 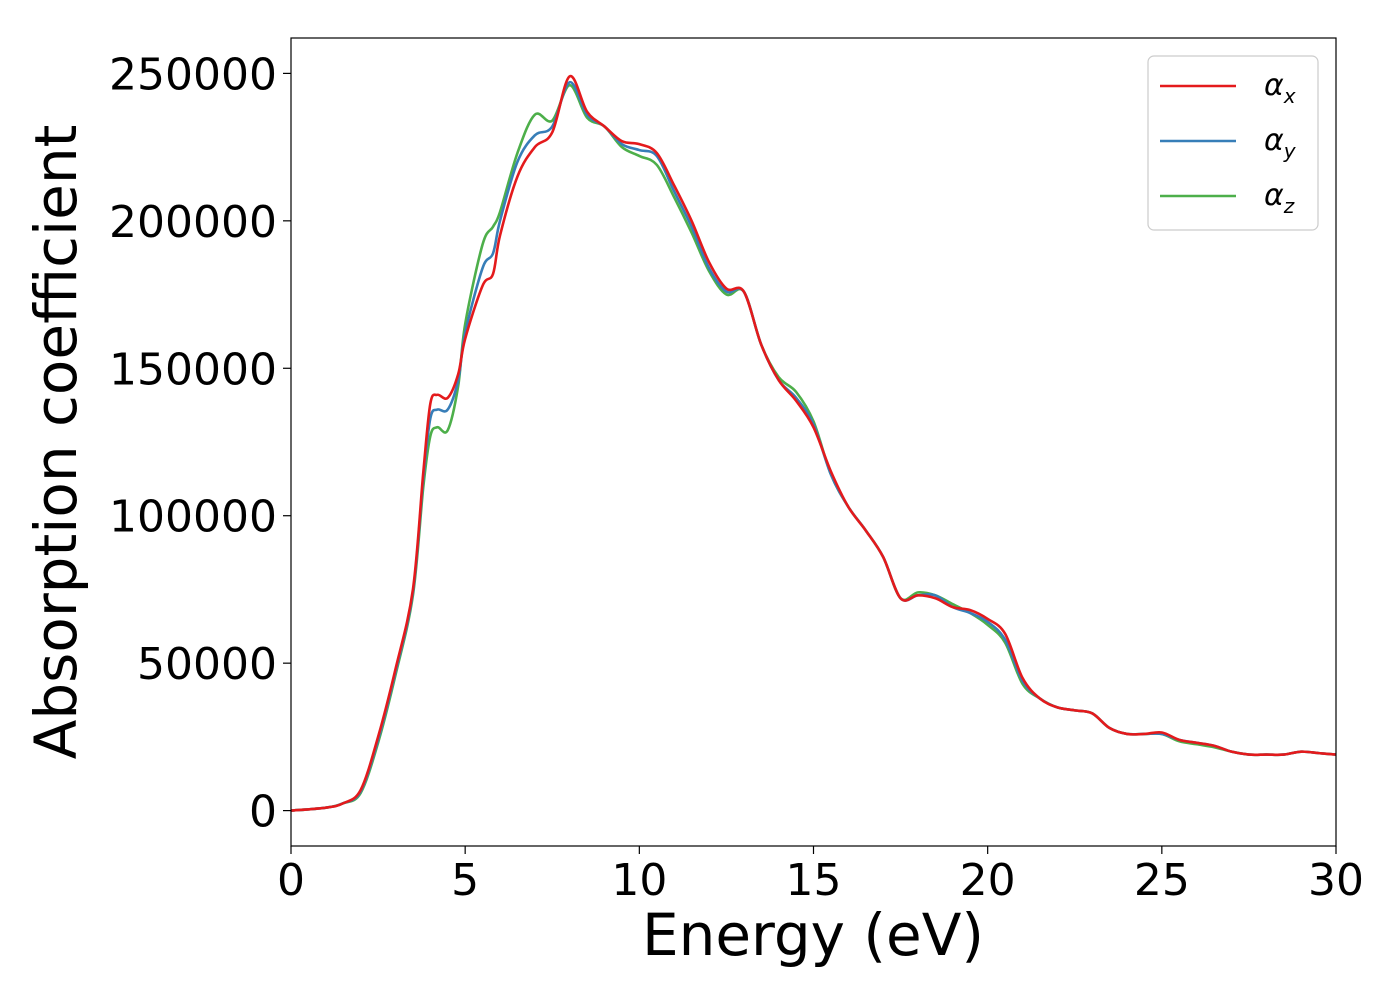 I want to click on legend-label-z: αz, so click(x=1279, y=198).